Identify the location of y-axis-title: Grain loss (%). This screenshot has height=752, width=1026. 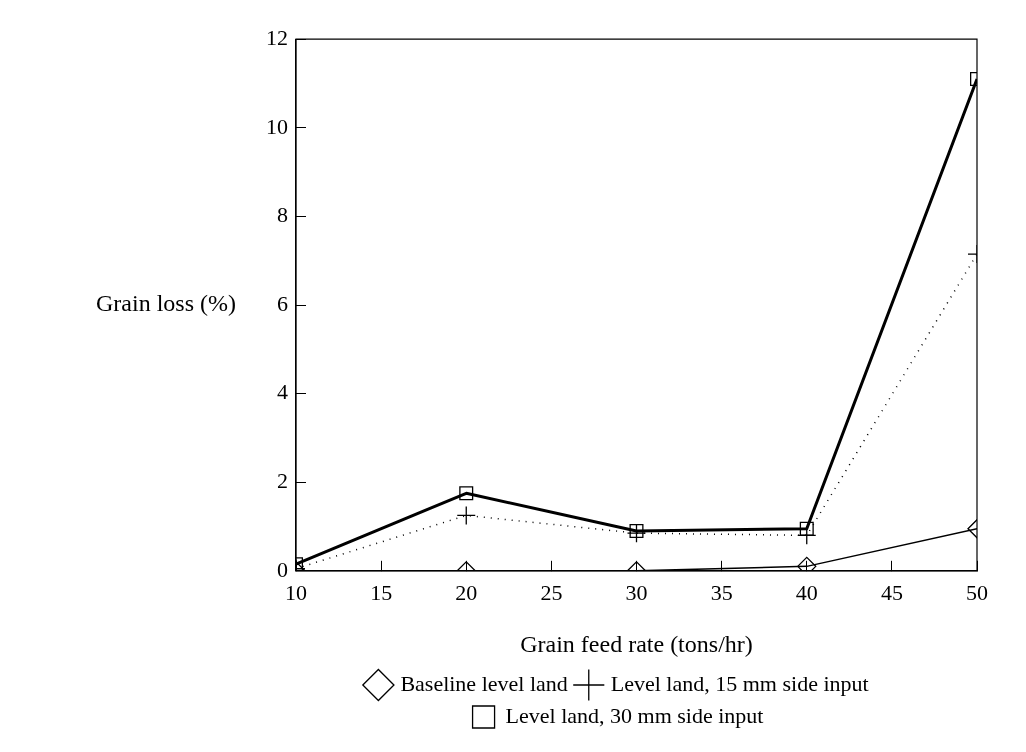
(166, 303).